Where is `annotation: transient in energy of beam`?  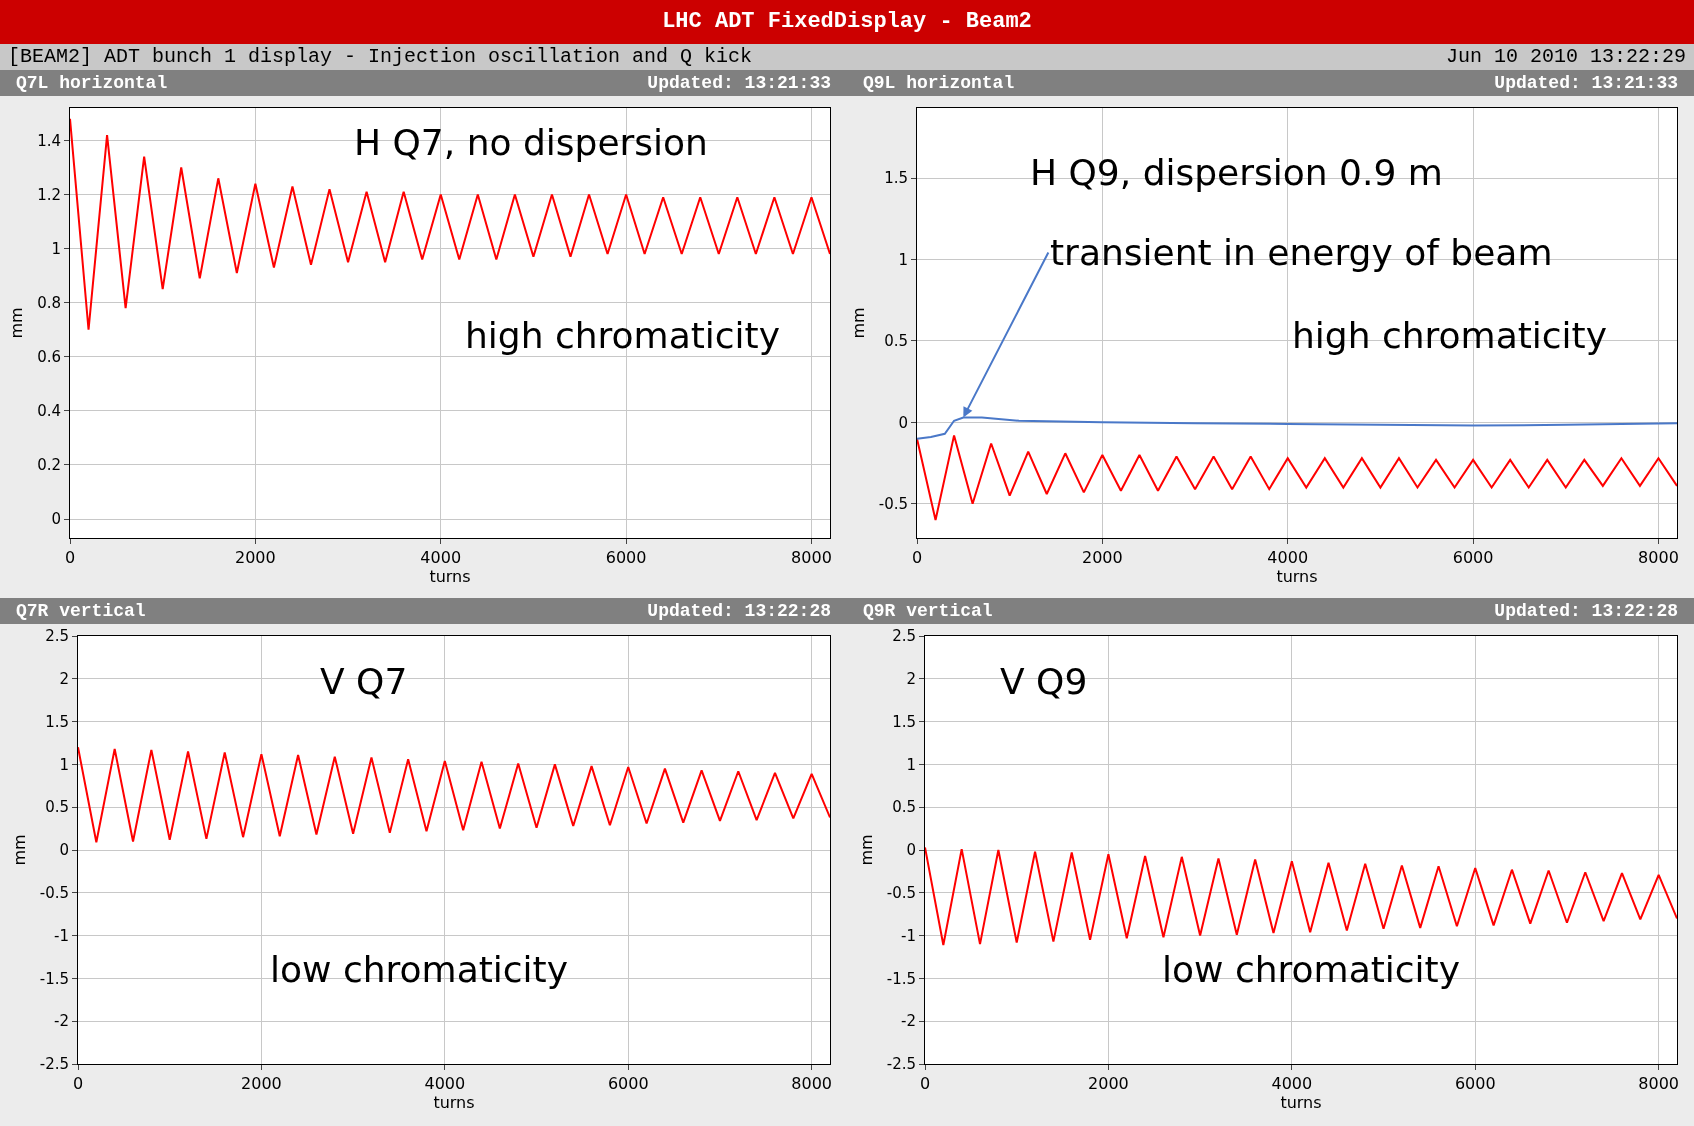
annotation: transient in energy of beam is located at coordinates (1301, 252).